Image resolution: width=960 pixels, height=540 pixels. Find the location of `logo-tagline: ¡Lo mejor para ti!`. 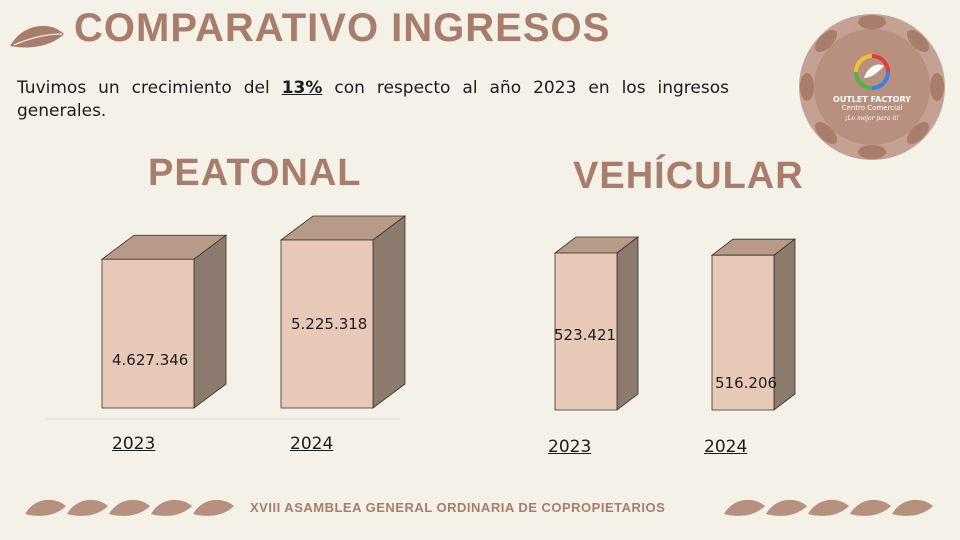

logo-tagline: ¡Lo mejor para ti! is located at coordinates (872, 118).